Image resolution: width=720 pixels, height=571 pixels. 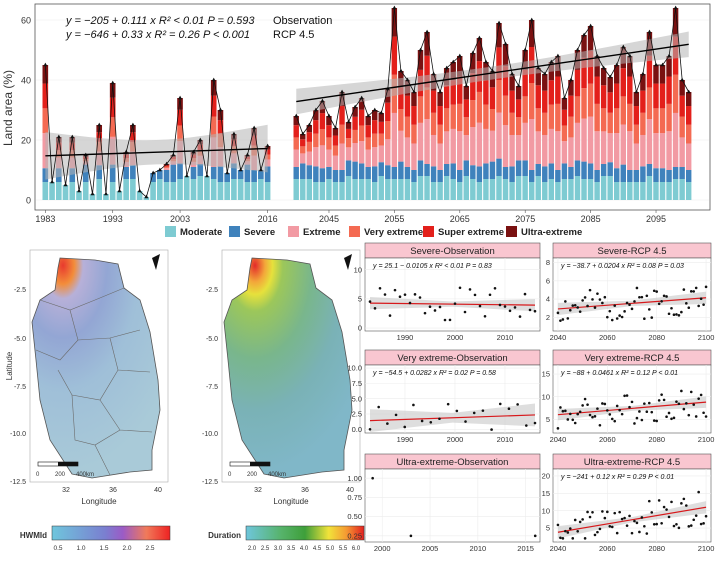 I want to click on main-x-tick-1983: 1983, so click(x=45, y=219).